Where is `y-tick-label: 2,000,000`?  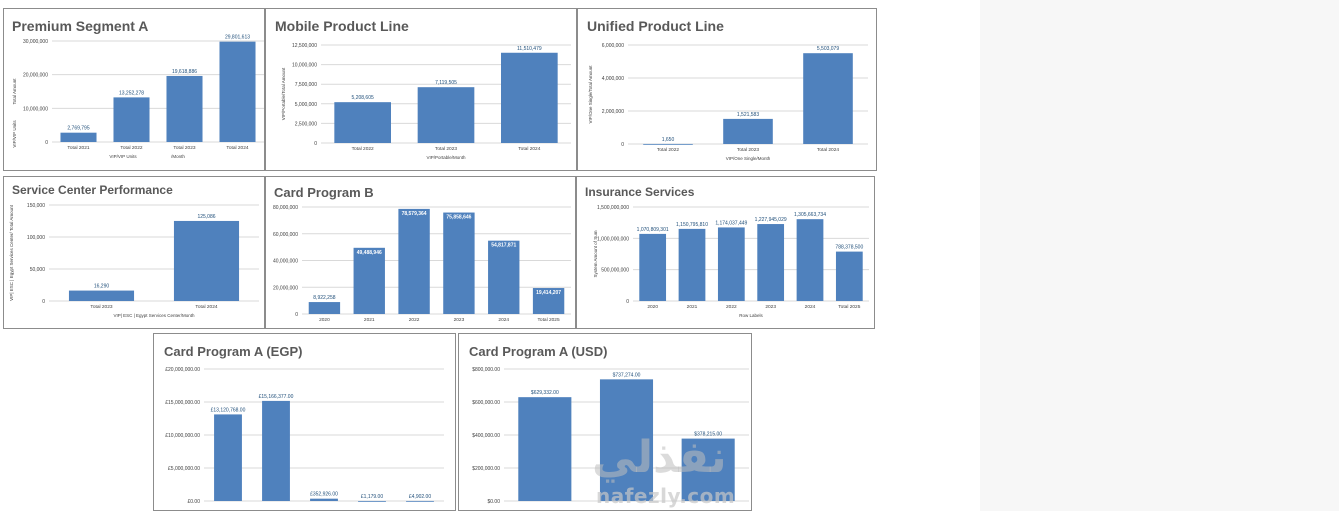 y-tick-label: 2,000,000 is located at coordinates (613, 112).